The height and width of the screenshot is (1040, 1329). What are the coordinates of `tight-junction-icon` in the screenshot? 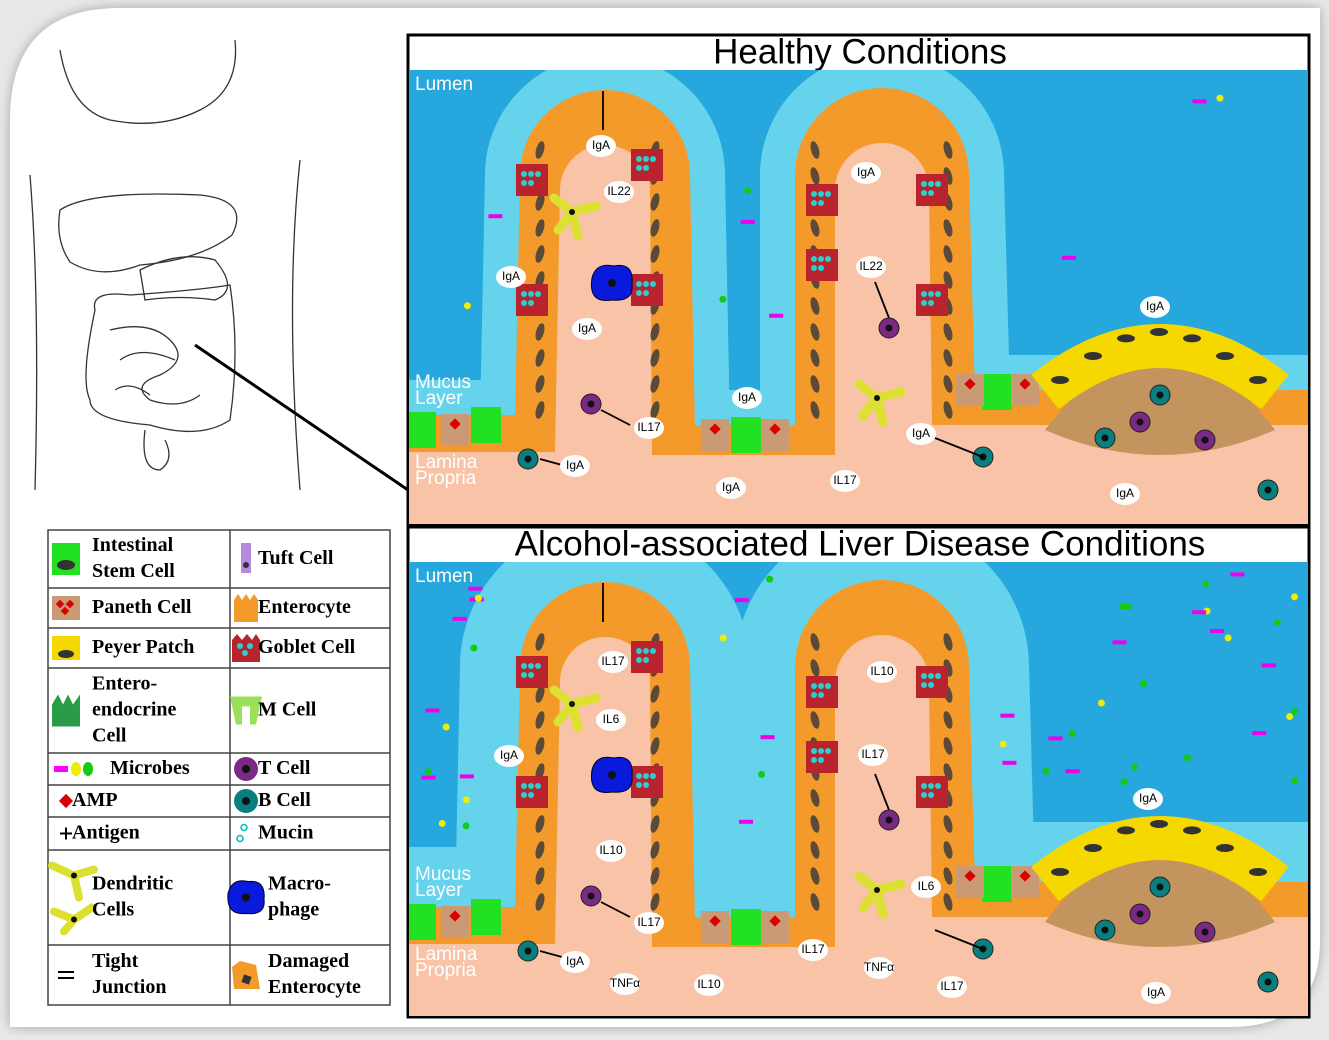 It's located at (66, 975).